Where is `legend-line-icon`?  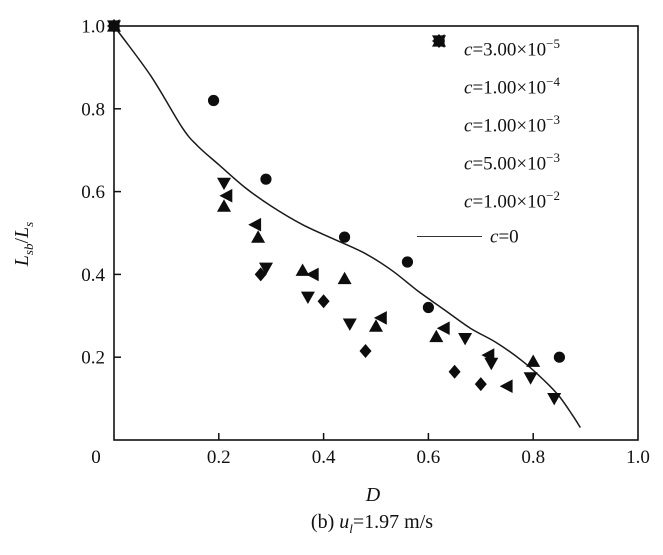
legend-line-icon is located at coordinates (449, 236).